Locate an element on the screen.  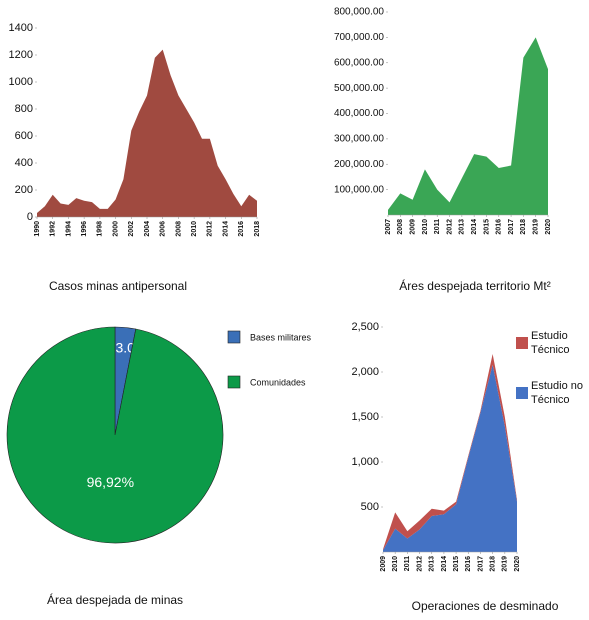
y-tick-label: 1000 is located at coordinates (21, 82).